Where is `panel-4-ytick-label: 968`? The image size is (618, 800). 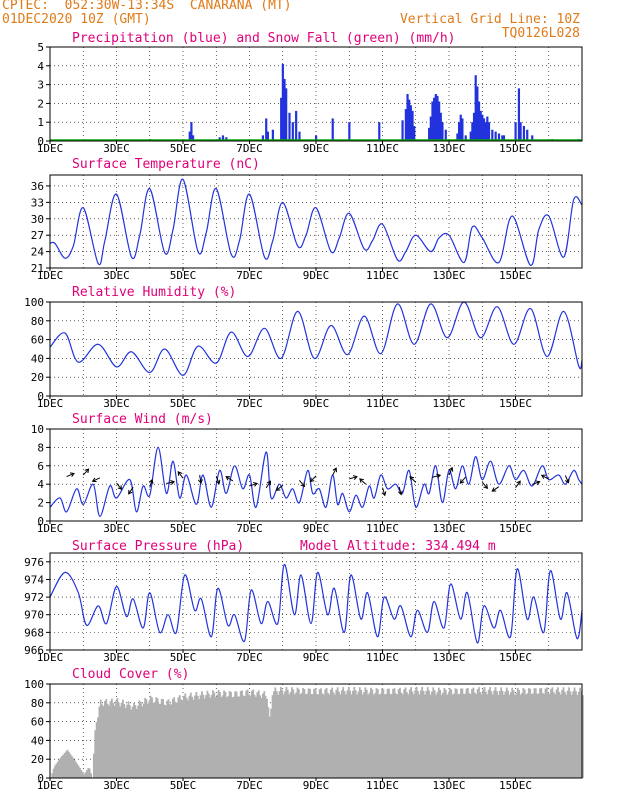
panel-4-ytick-label: 968 is located at coordinates (34, 632).